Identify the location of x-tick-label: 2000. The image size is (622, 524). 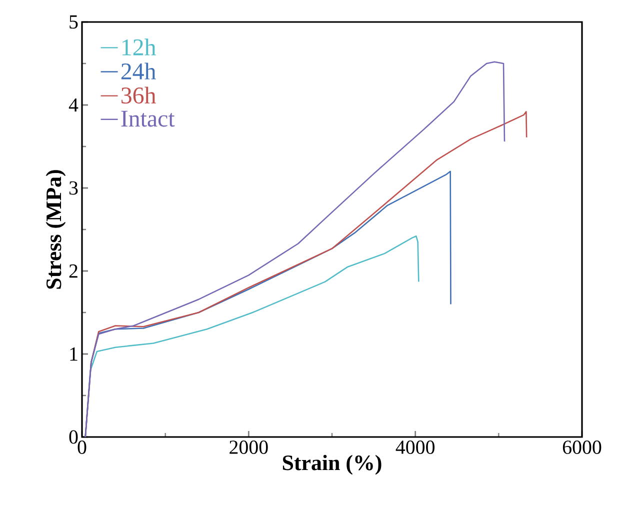
(249, 447).